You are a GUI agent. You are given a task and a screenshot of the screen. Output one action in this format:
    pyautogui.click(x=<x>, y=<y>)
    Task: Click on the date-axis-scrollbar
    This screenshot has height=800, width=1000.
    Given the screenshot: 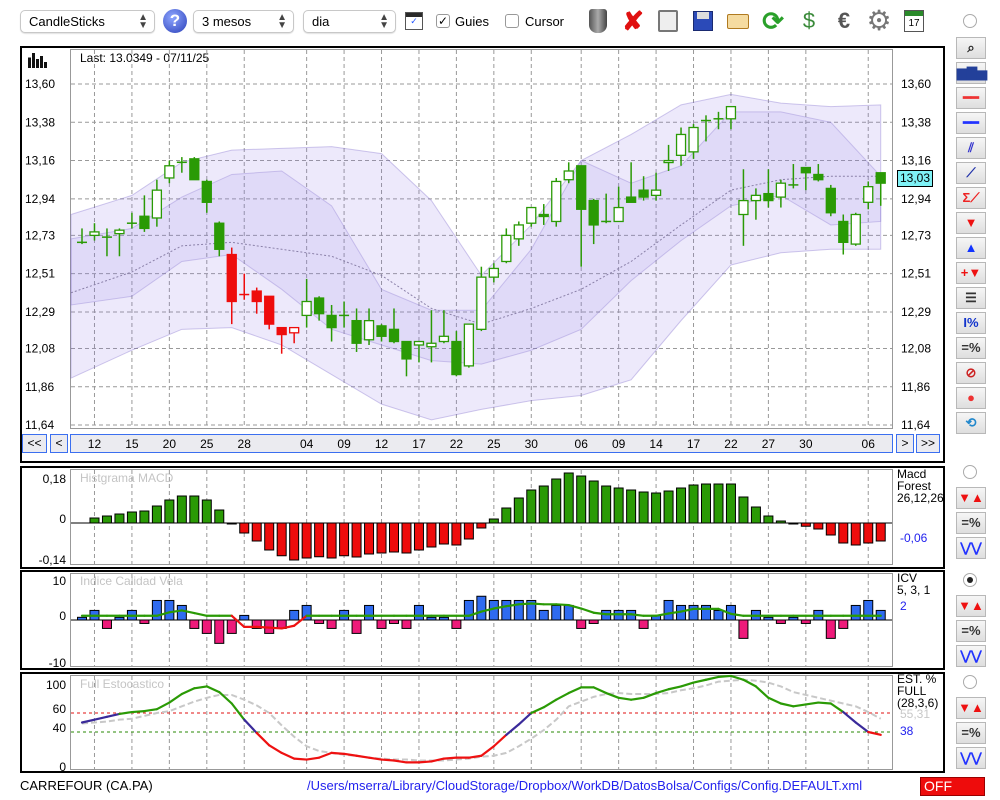 What is the action you would take?
    pyautogui.click(x=481, y=443)
    